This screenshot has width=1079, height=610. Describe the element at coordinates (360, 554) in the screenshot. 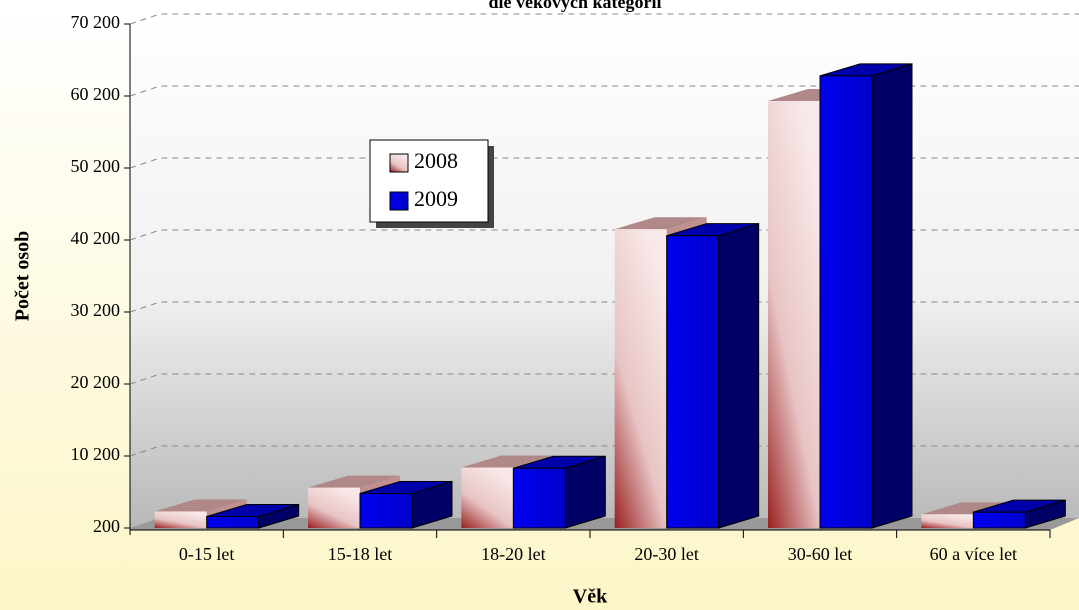

I see `x-tick-label: 15-18 let` at that location.